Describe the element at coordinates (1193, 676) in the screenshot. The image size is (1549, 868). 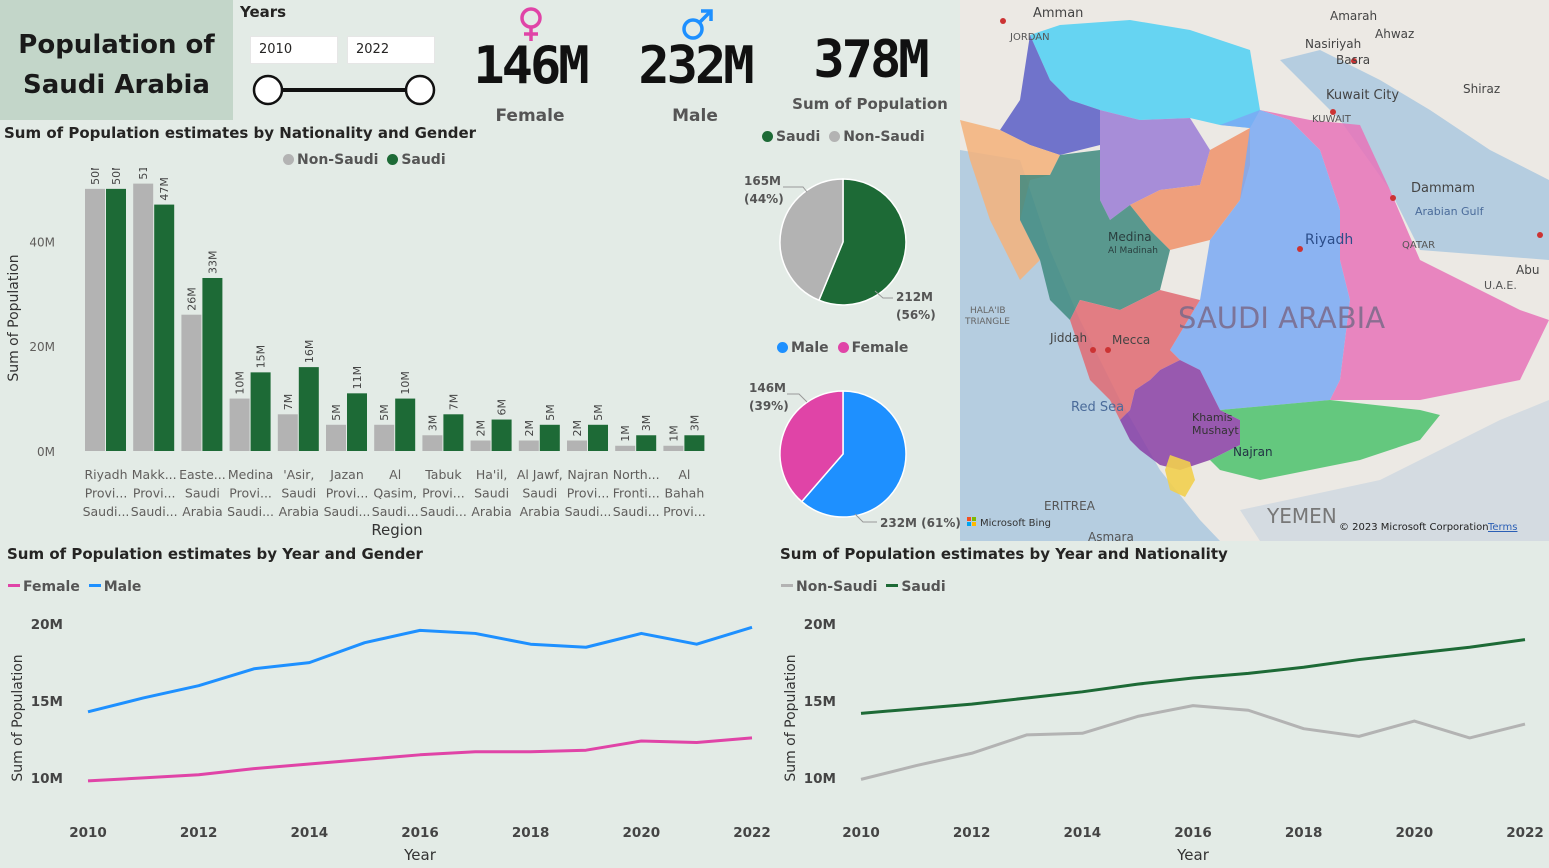
I see `line-series-saudi` at that location.